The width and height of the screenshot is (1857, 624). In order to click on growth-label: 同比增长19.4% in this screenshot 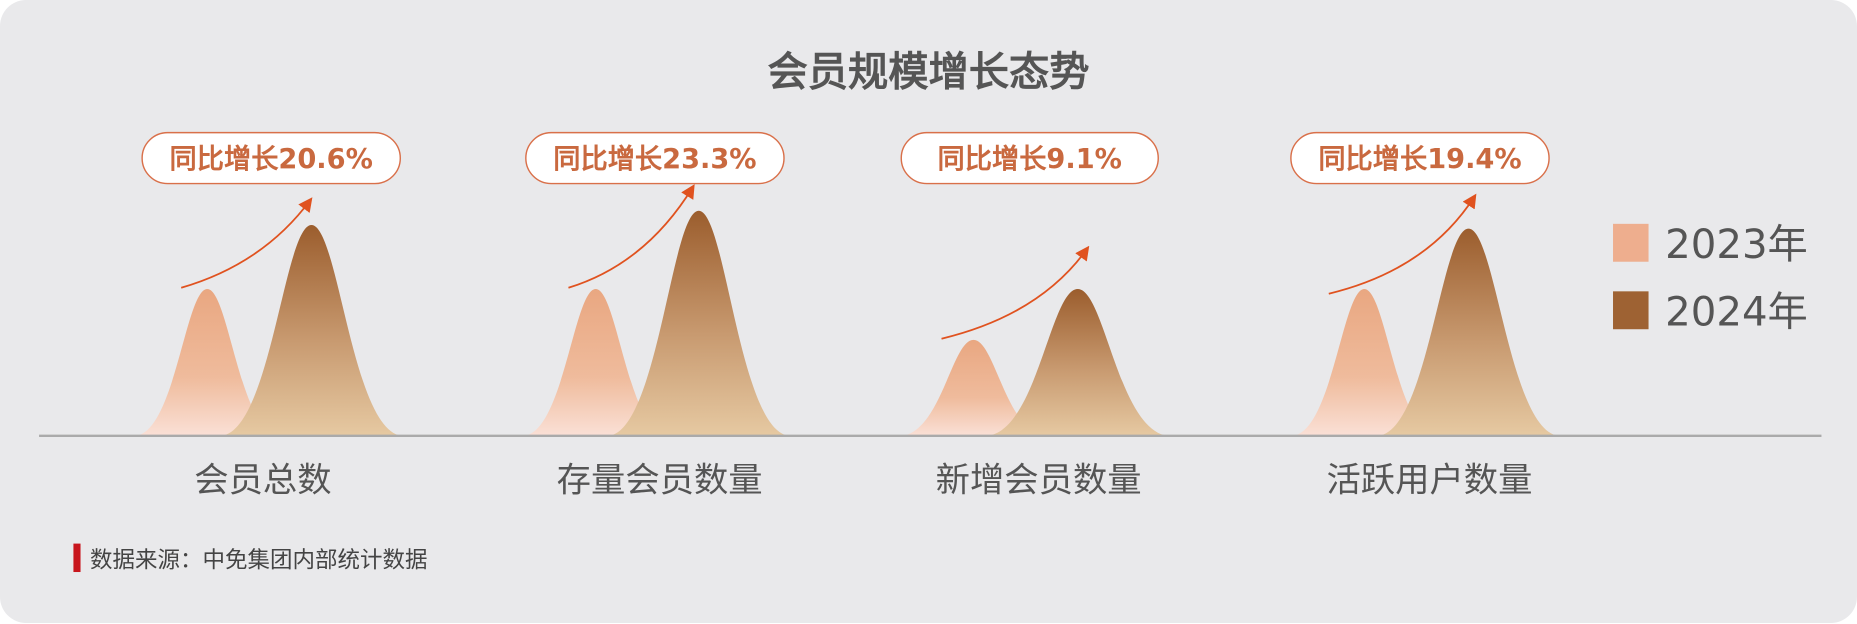, I will do `click(1419, 159)`.